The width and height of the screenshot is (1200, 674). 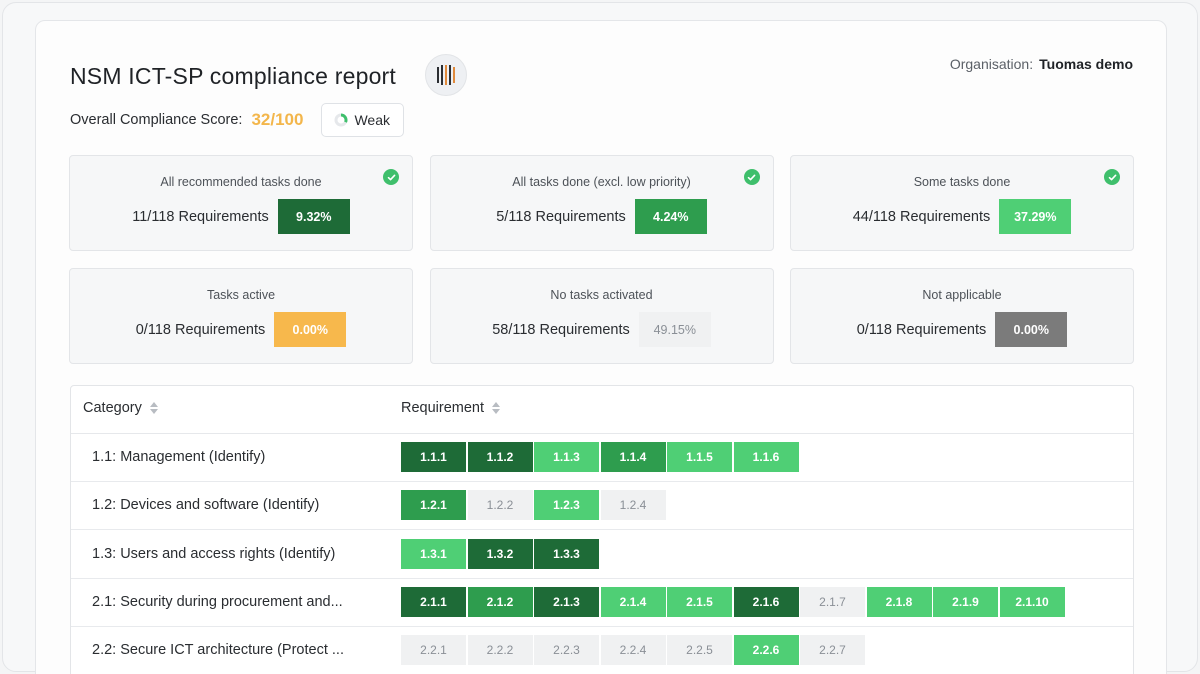 What do you see at coordinates (962, 295) in the screenshot?
I see `stat-caption: Not applicable` at bounding box center [962, 295].